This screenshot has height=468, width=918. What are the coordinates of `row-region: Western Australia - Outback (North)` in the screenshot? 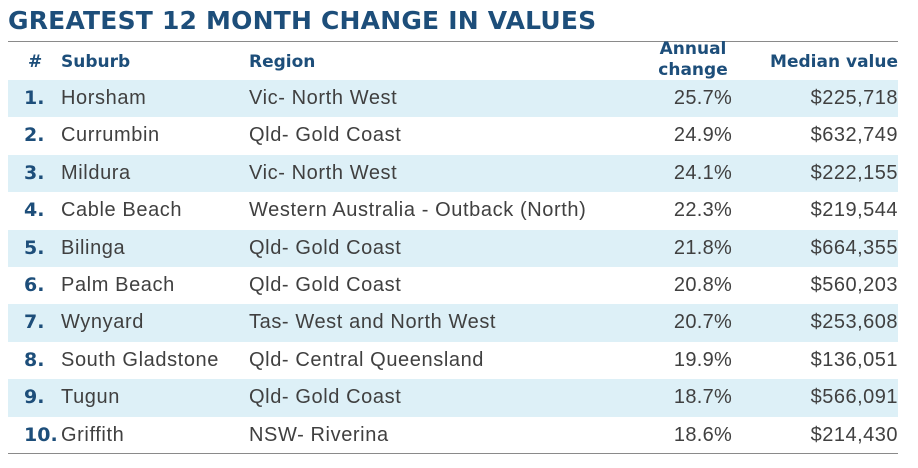 It's located at (418, 210).